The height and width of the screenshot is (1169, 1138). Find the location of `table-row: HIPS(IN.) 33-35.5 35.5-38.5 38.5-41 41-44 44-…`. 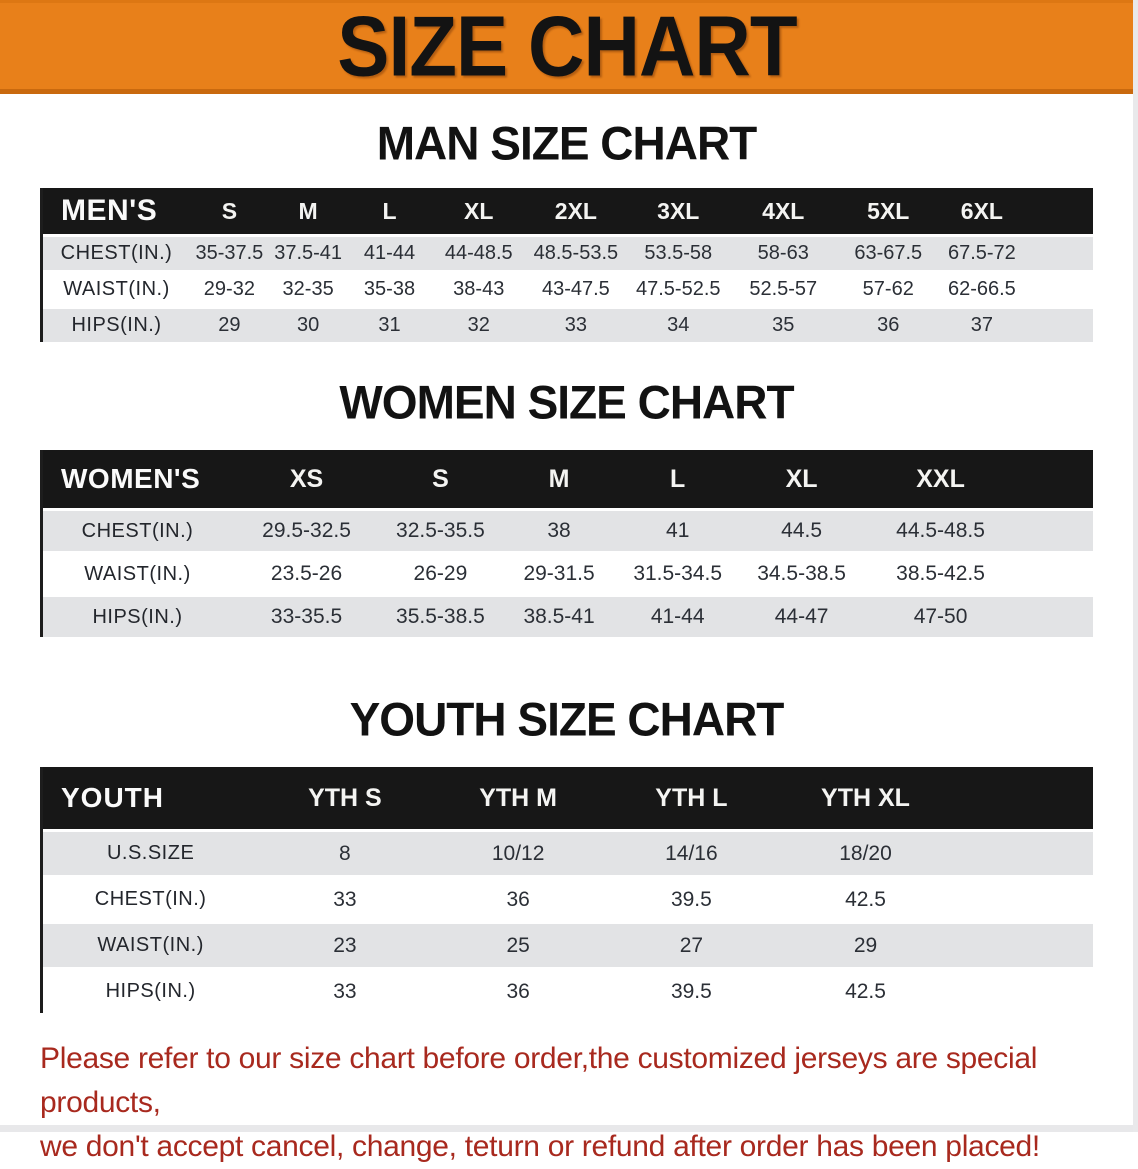

table-row: HIPS(IN.) 33-35.5 35.5-38.5 38.5-41 41-44 44-… is located at coordinates (568, 617).